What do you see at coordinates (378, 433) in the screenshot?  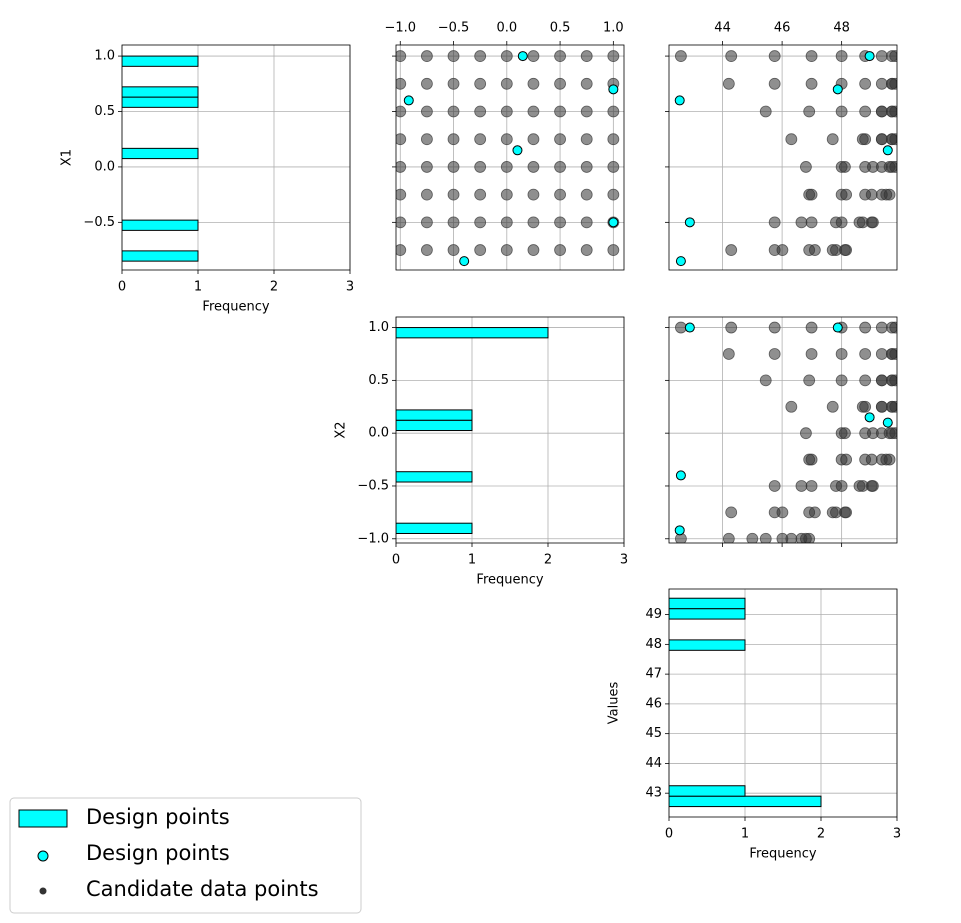 I see `y-tick-label: 0.0` at bounding box center [378, 433].